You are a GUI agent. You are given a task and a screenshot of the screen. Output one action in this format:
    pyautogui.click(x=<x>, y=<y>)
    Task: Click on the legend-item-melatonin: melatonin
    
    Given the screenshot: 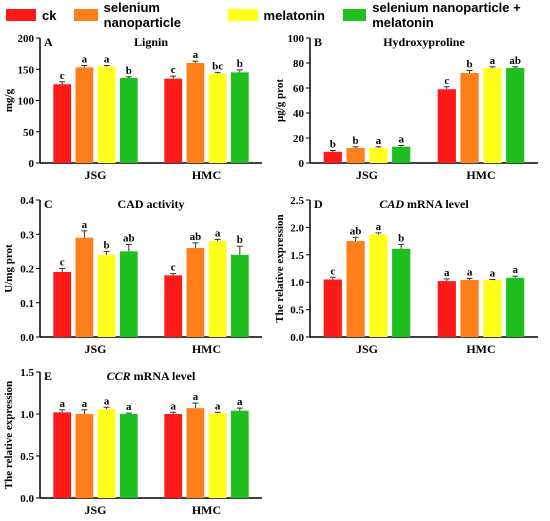 What is the action you would take?
    pyautogui.click(x=273, y=15)
    